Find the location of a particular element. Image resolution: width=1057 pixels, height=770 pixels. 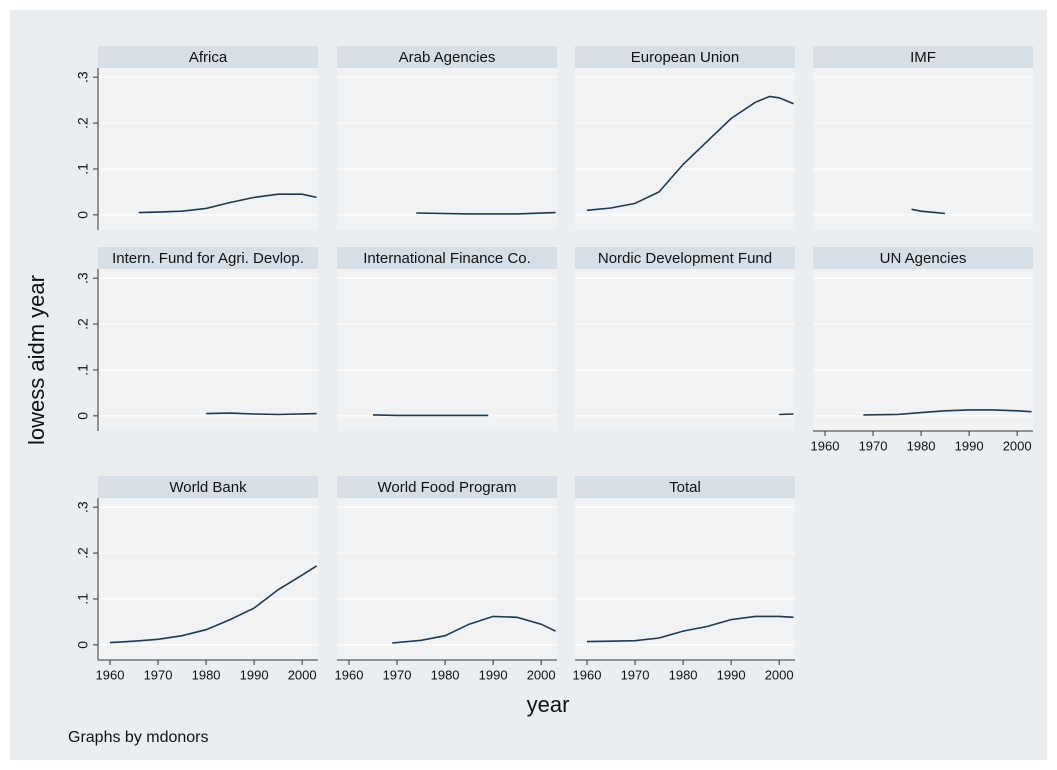

panel-title: Nordic Development Fund is located at coordinates (685, 258).